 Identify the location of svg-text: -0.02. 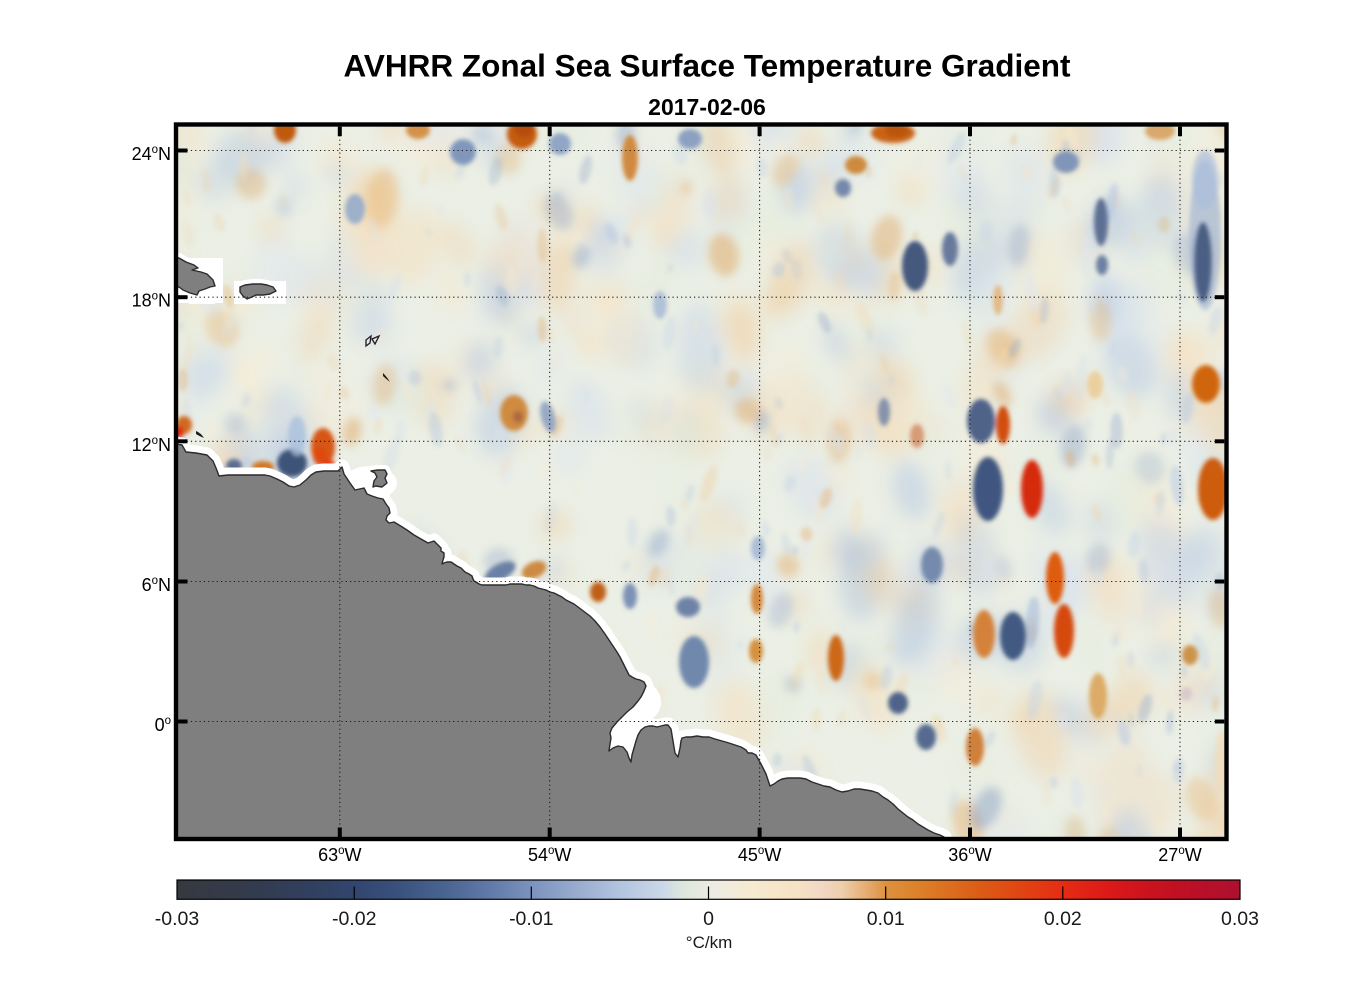
(354, 919).